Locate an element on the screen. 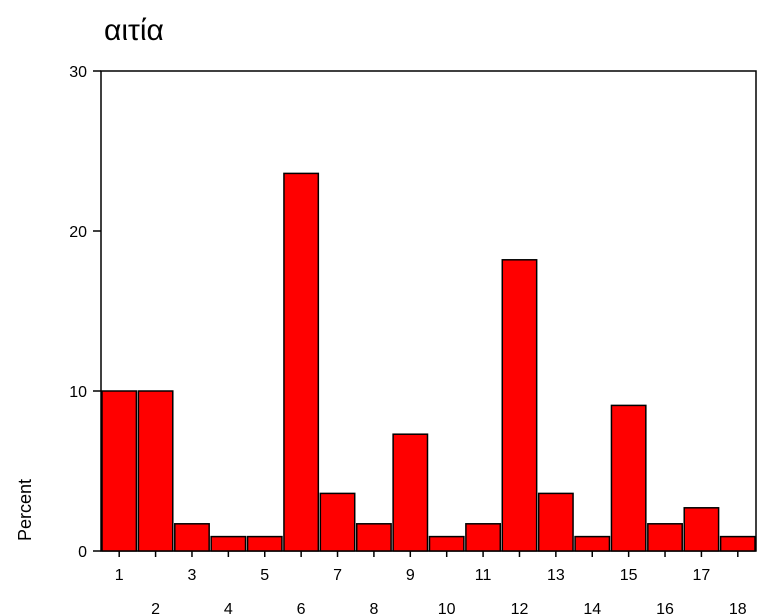  x-tick-label: 6 is located at coordinates (301, 608).